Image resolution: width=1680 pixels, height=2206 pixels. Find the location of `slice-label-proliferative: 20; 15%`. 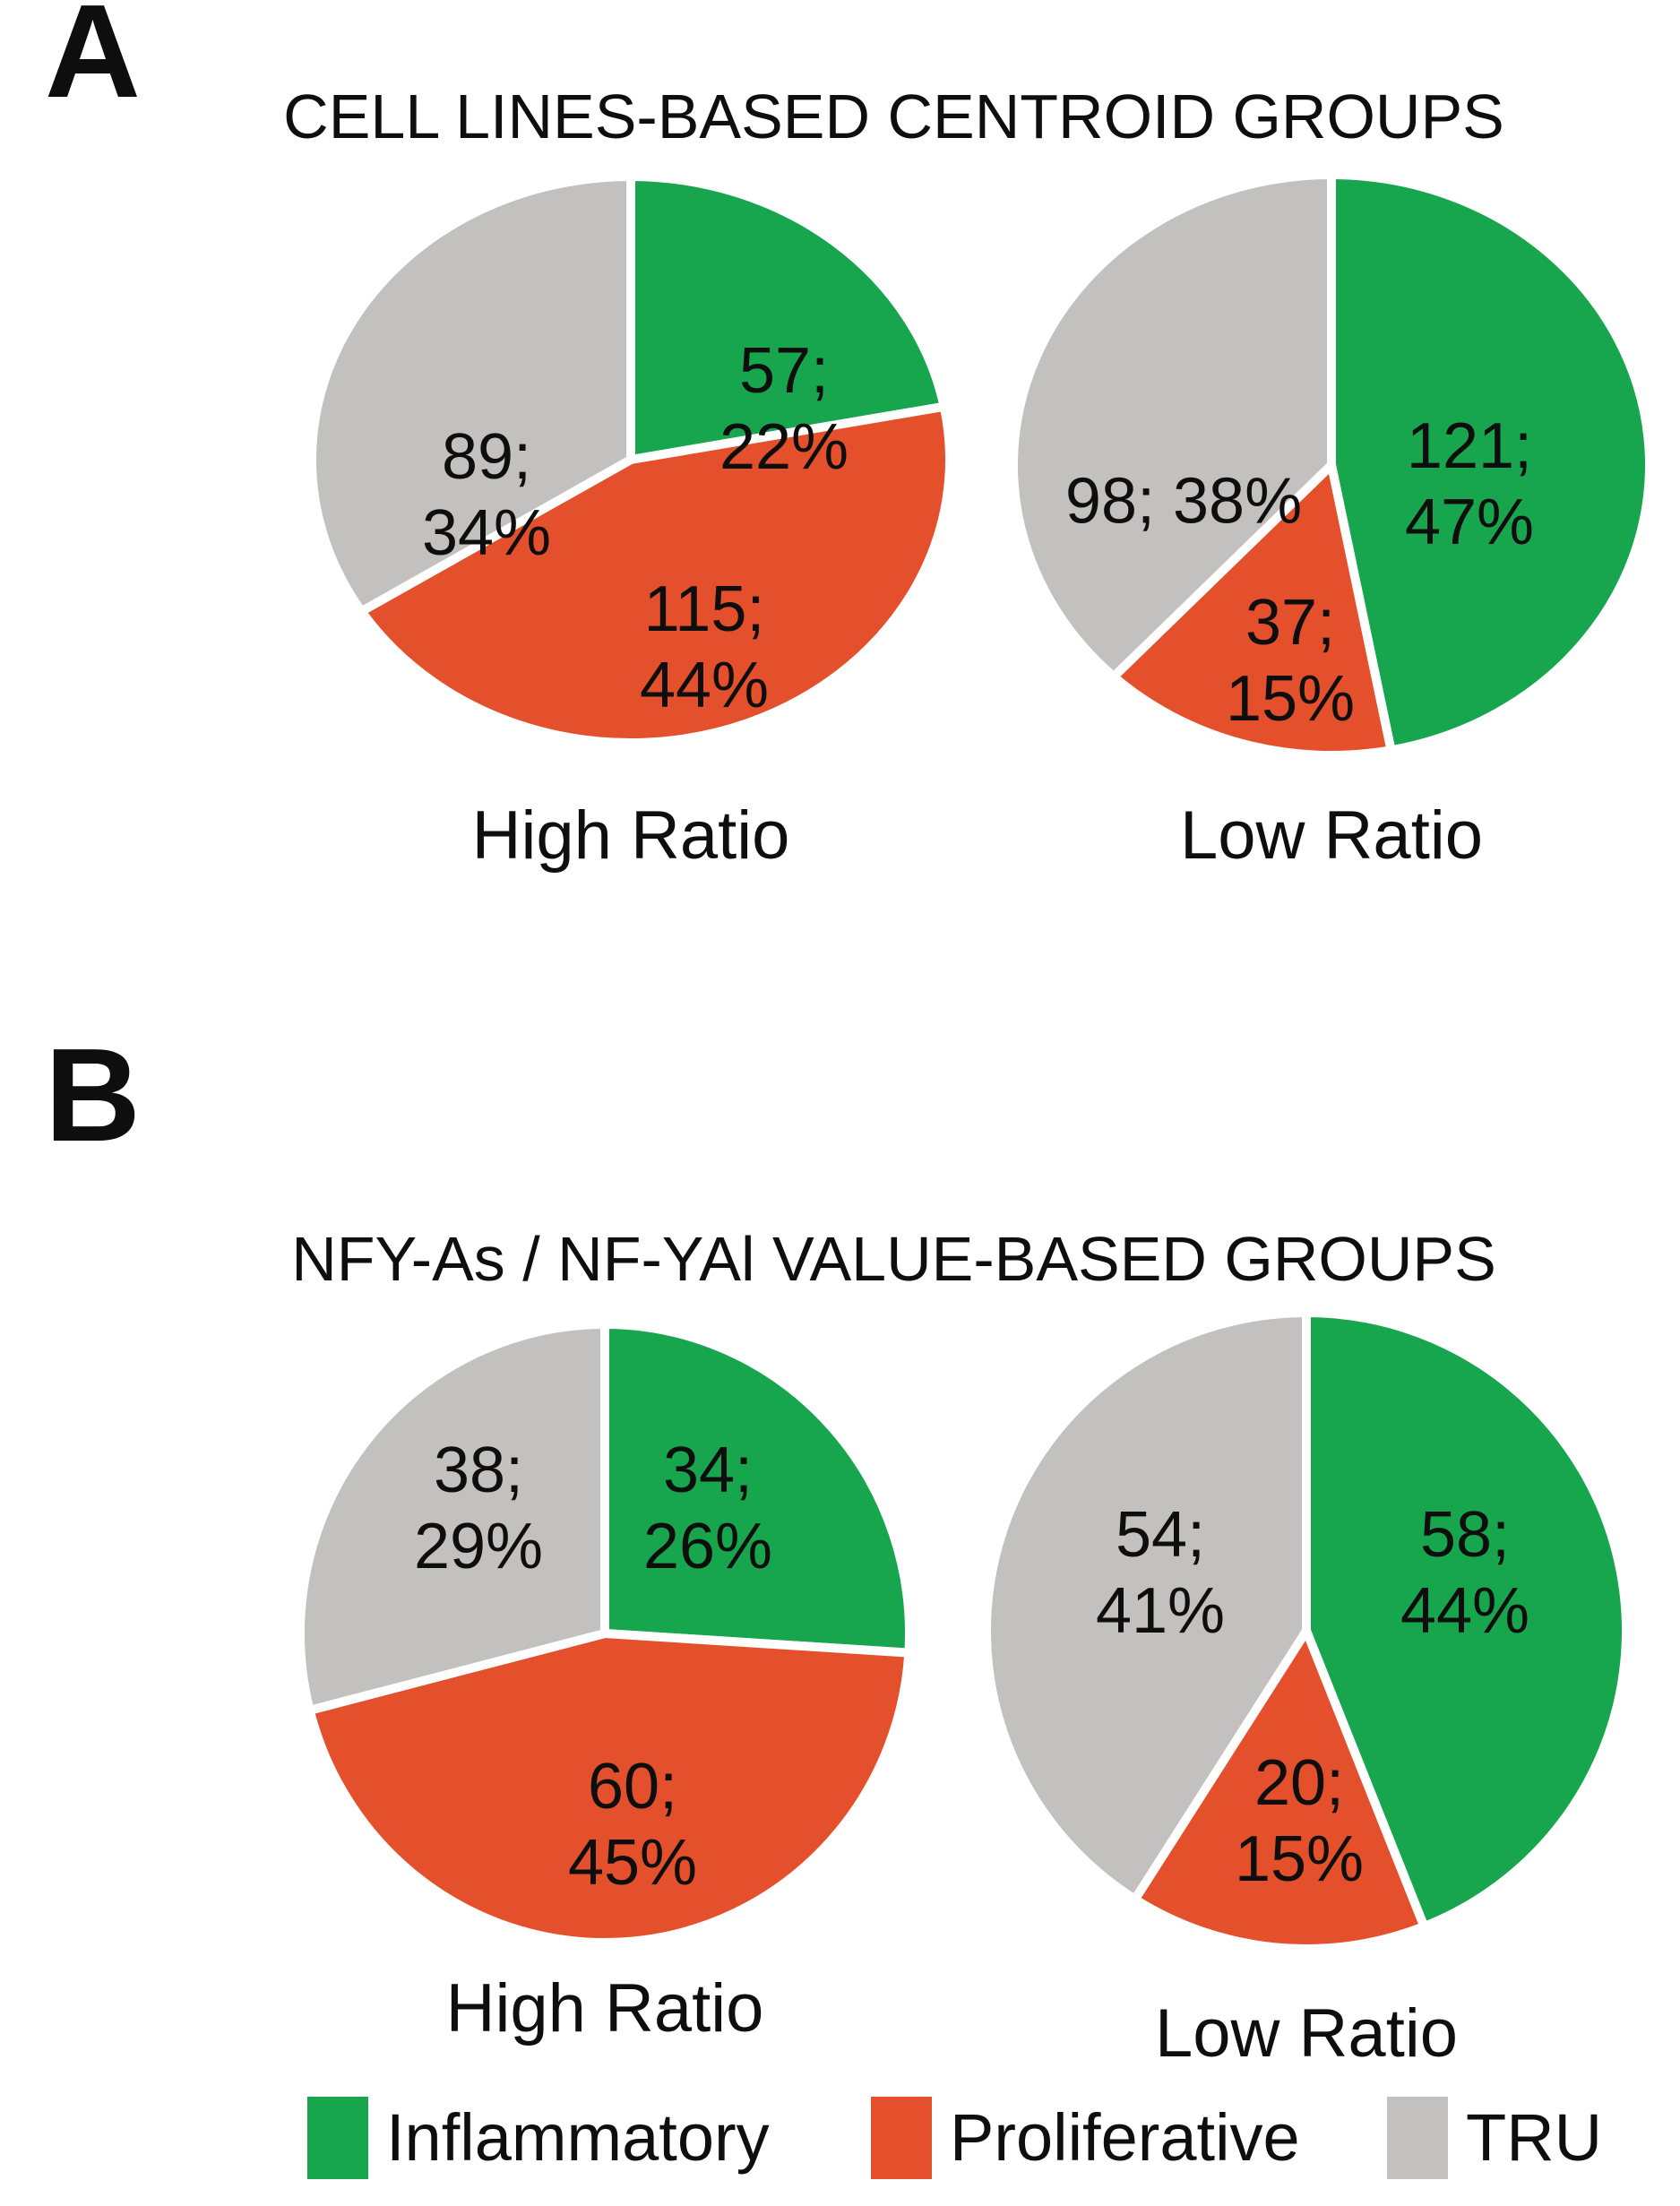

slice-label-proliferative: 20; 15% is located at coordinates (1300, 1821).